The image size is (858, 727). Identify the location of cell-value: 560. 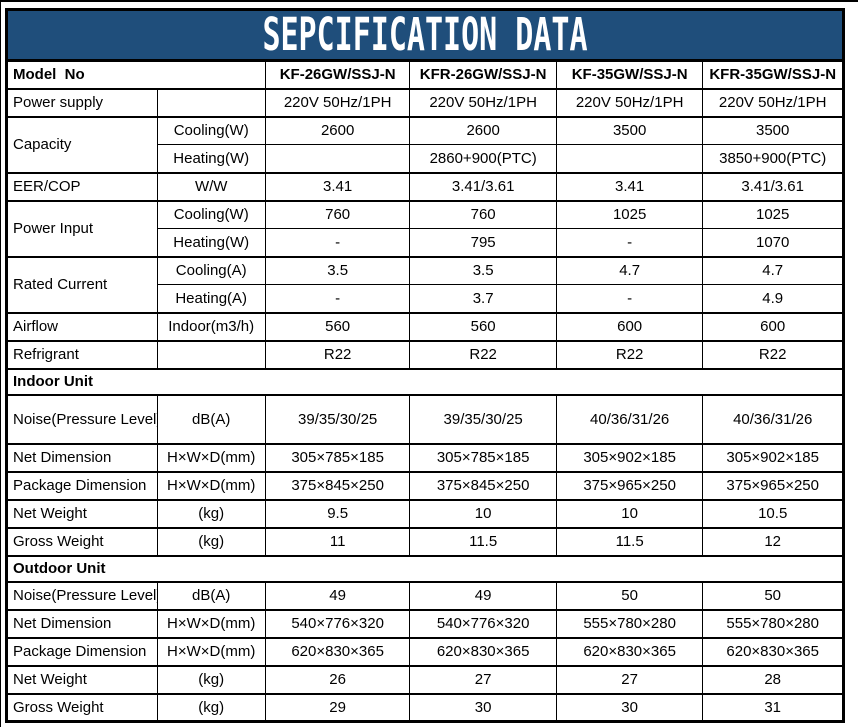
(337, 326).